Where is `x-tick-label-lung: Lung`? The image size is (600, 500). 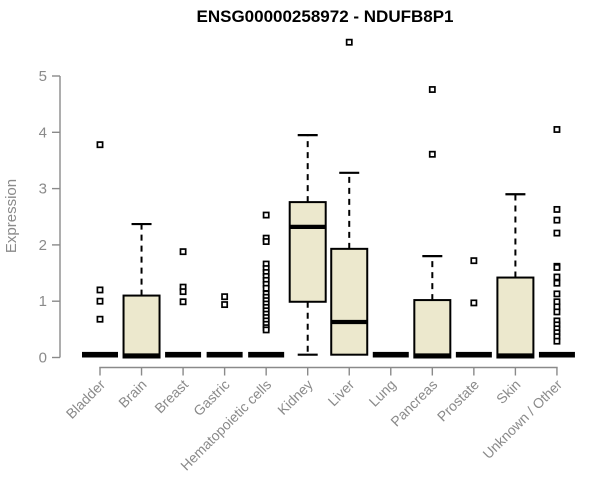 x-tick-label-lung: Lung is located at coordinates (382, 392).